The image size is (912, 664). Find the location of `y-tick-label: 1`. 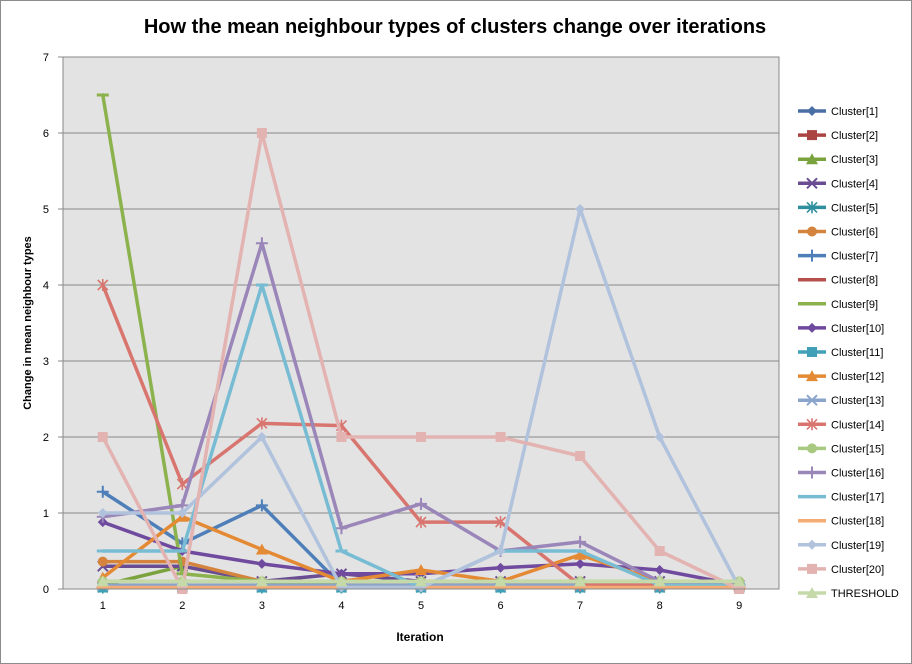

y-tick-label: 1 is located at coordinates (46, 514).